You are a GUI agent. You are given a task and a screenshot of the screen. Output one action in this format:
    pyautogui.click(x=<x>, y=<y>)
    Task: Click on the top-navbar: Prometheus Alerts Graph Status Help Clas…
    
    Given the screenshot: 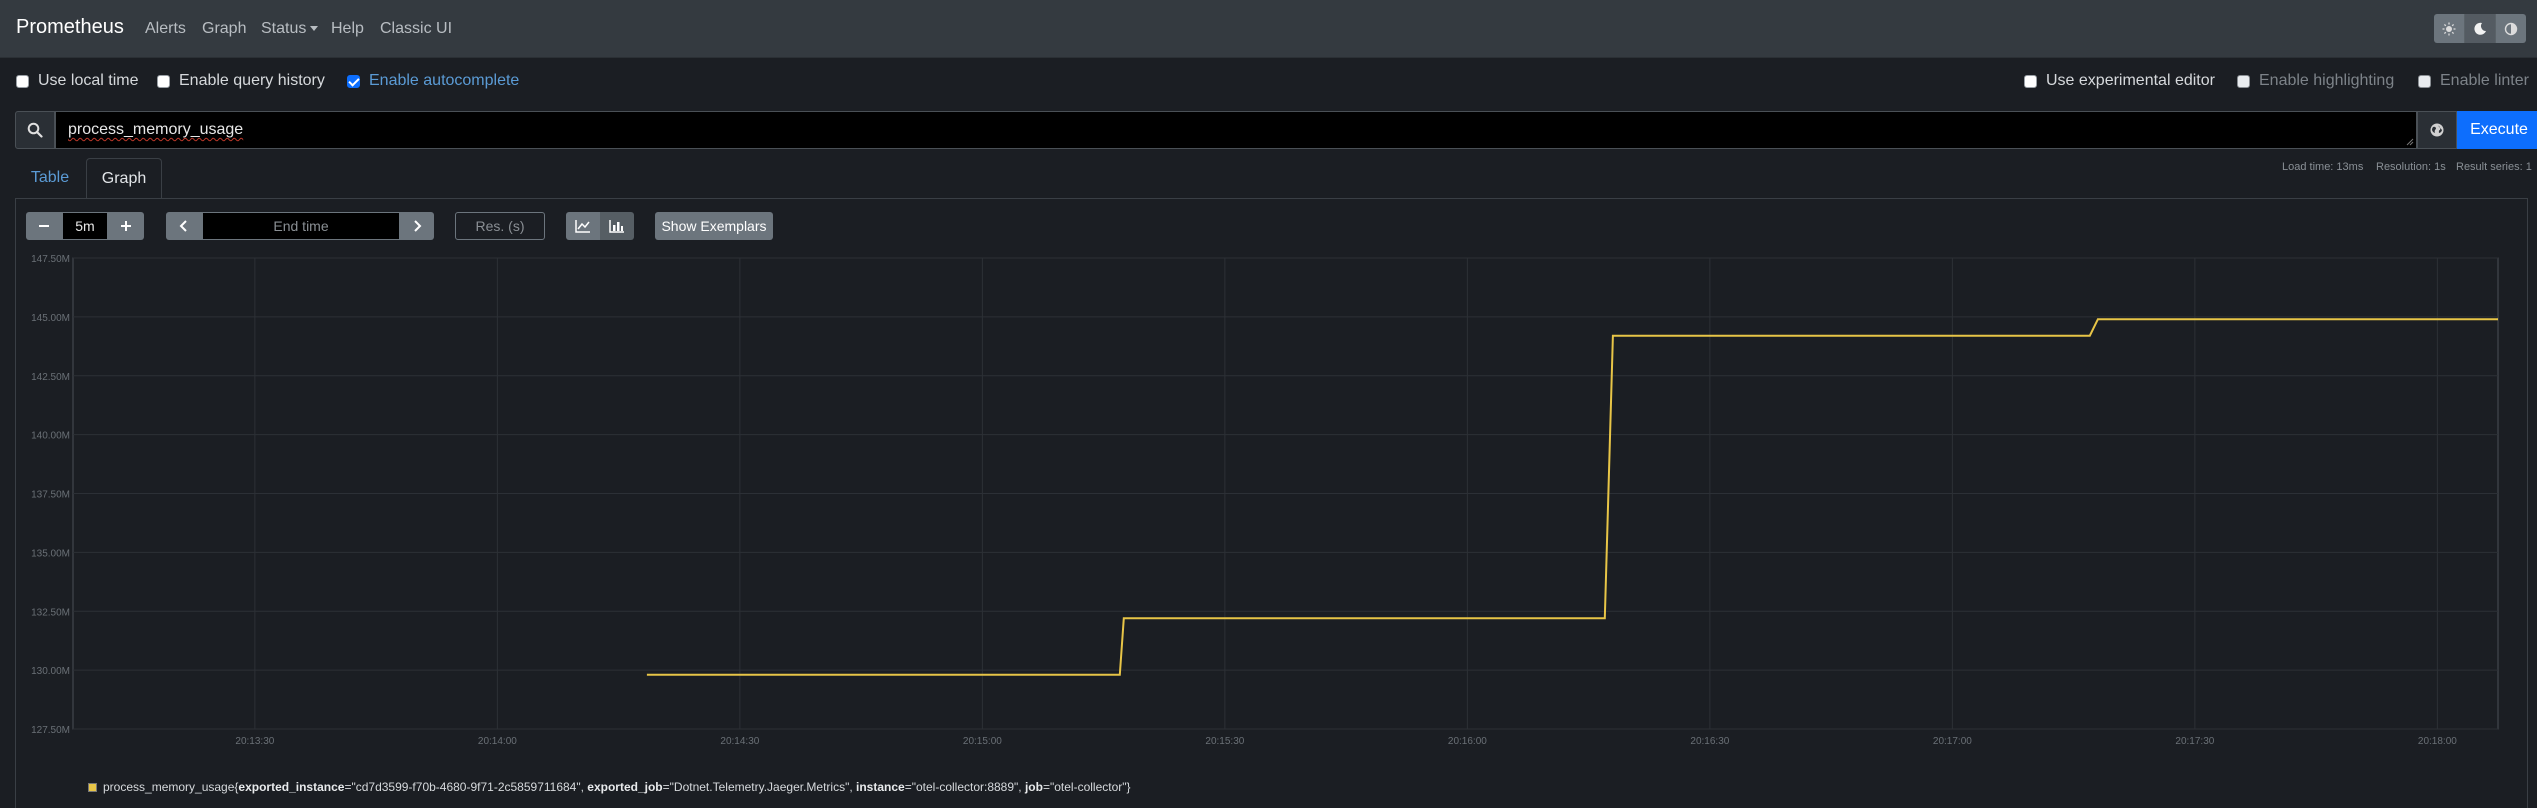 What is the action you would take?
    pyautogui.click(x=1268, y=29)
    